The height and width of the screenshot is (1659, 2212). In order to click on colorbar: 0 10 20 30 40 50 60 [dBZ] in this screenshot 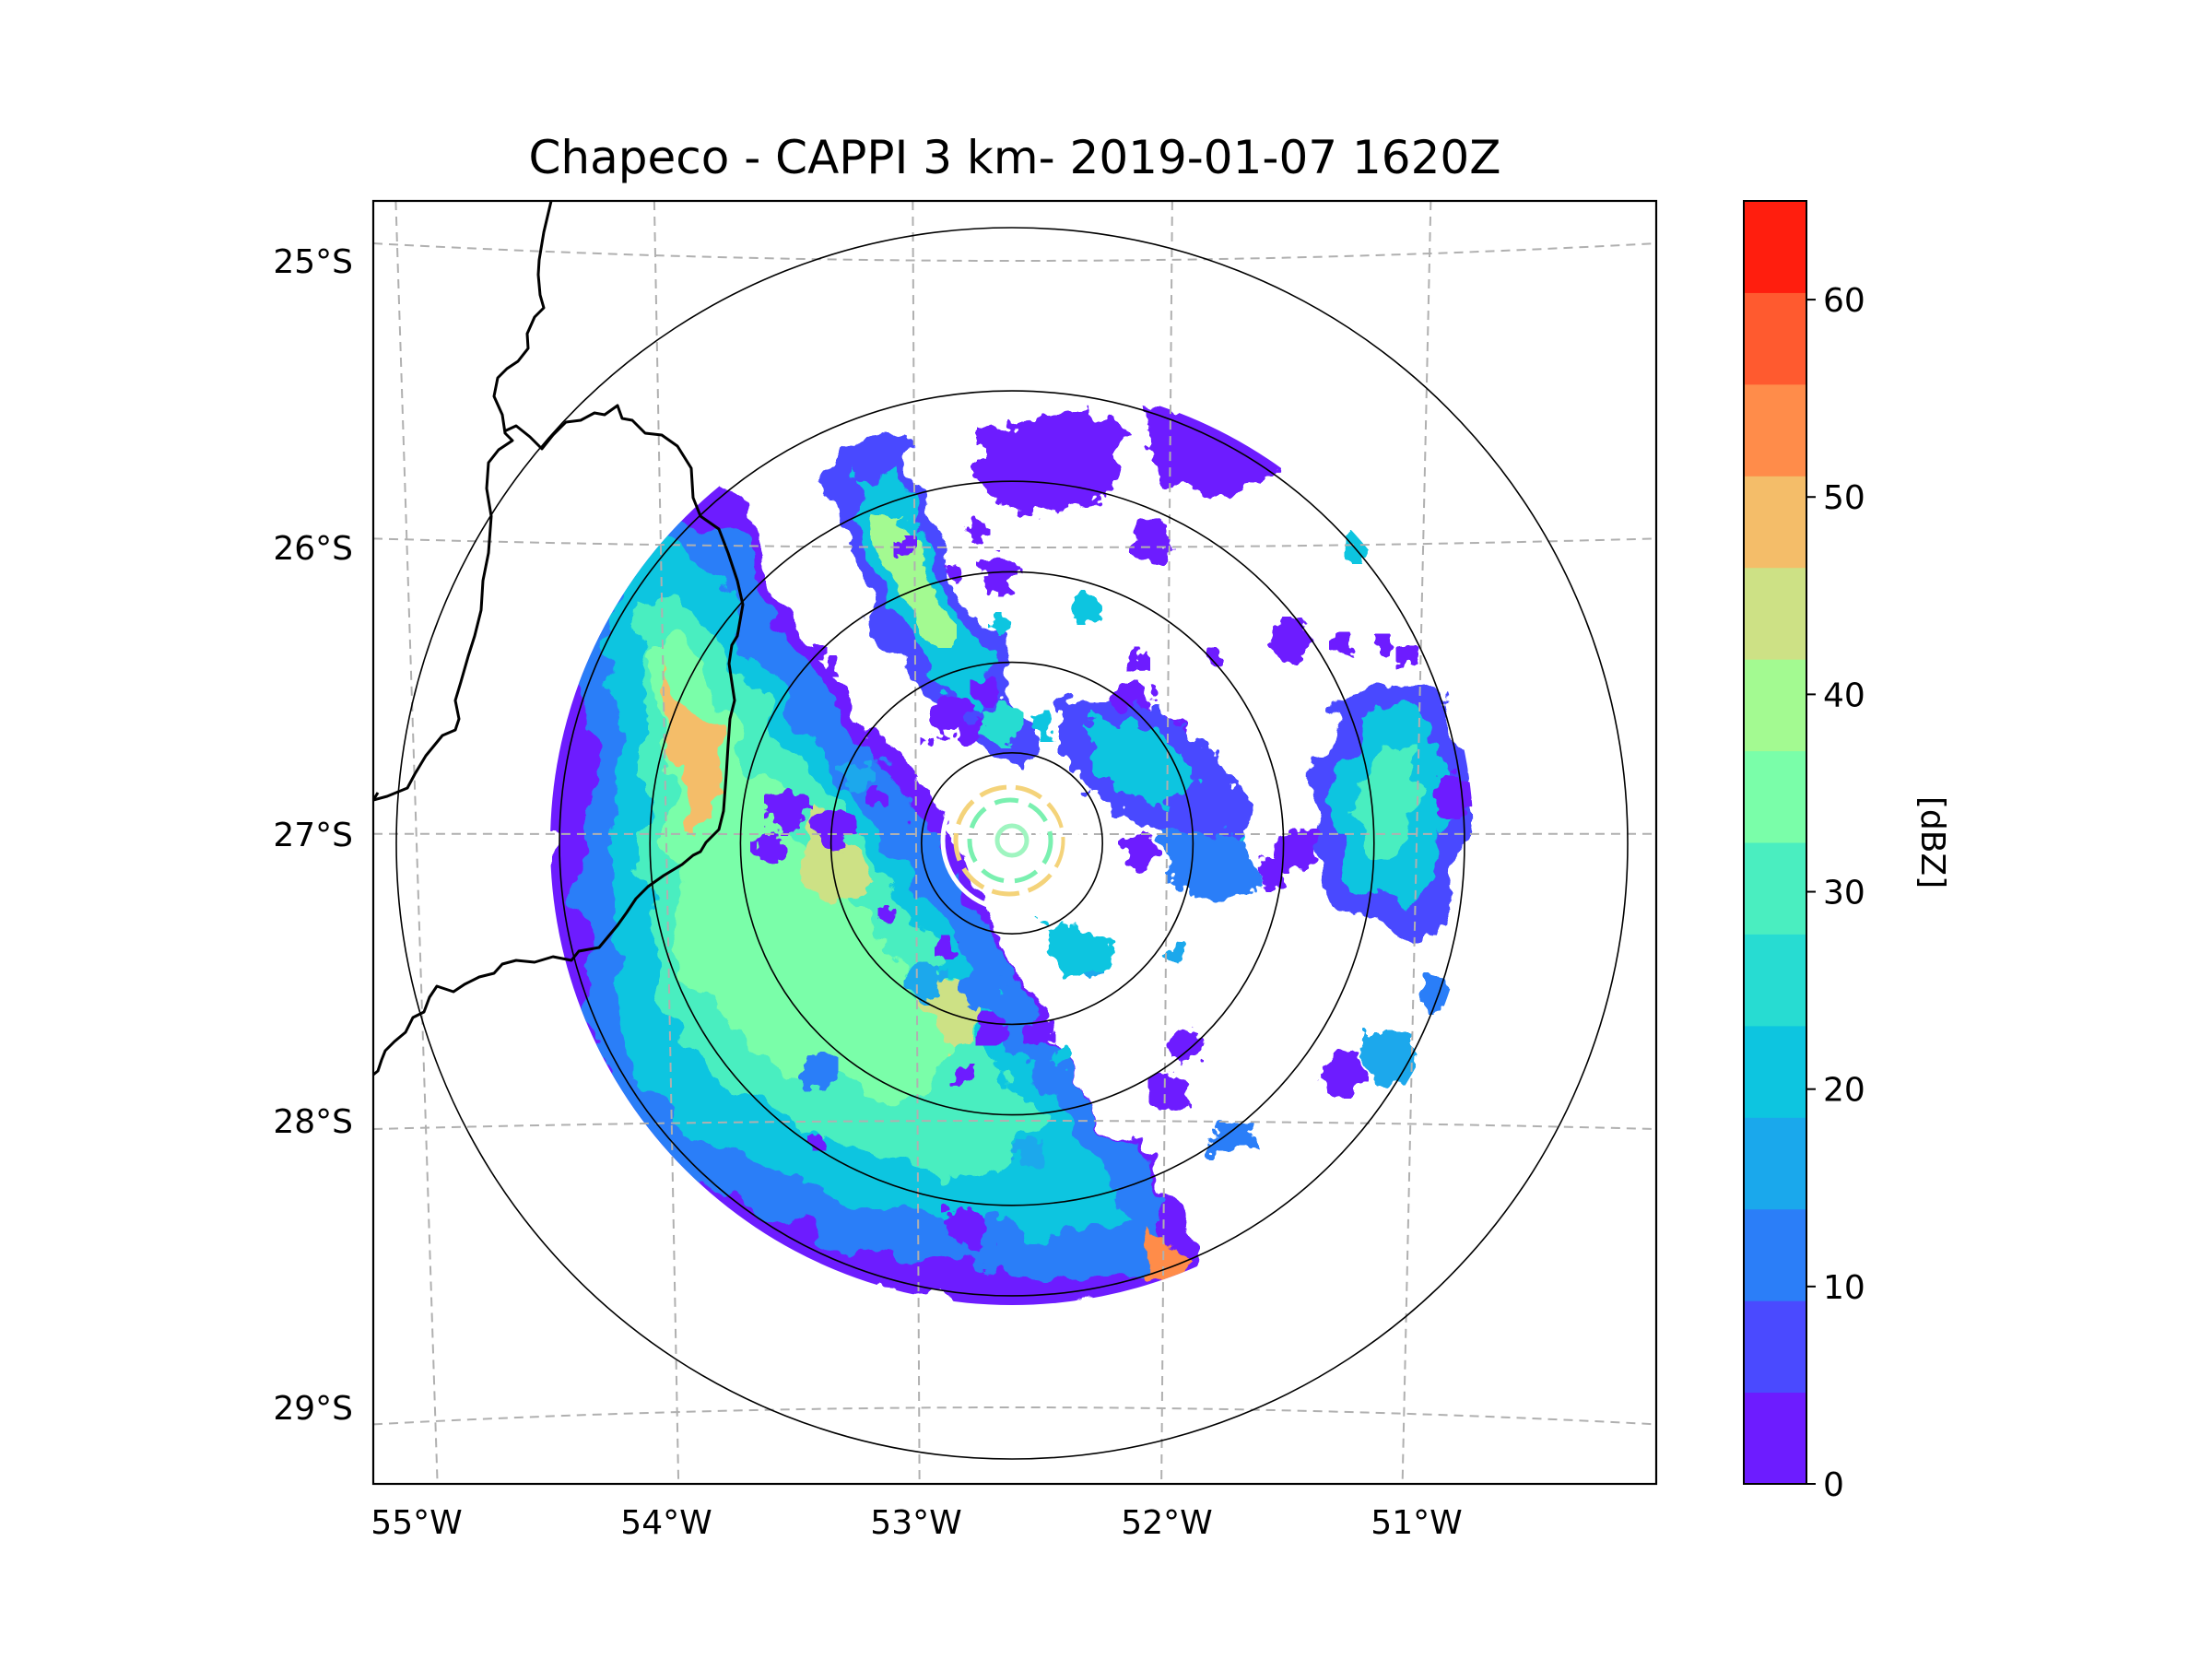, I will do `click(1847, 852)`.